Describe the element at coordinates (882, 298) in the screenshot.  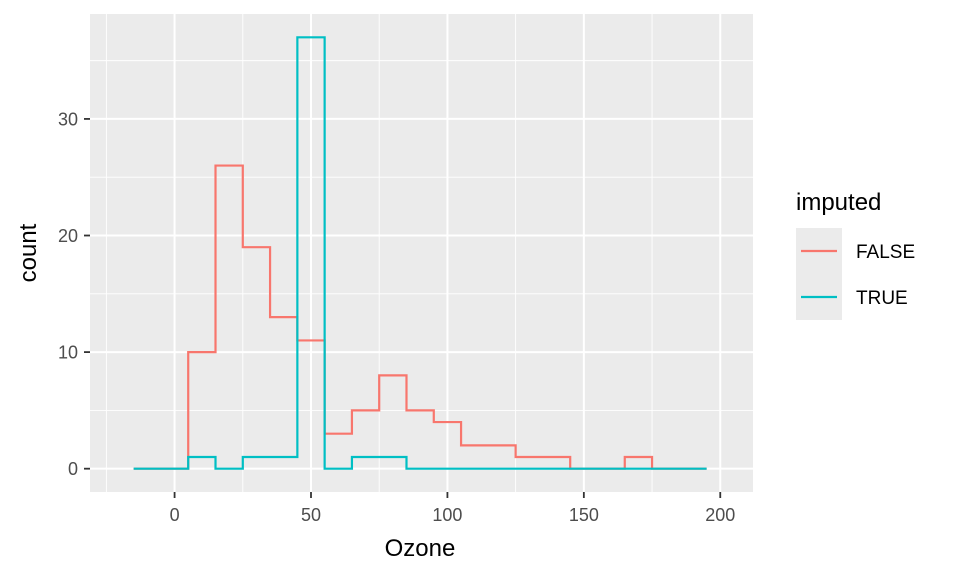
I see `legend-label-true: TRUE` at that location.